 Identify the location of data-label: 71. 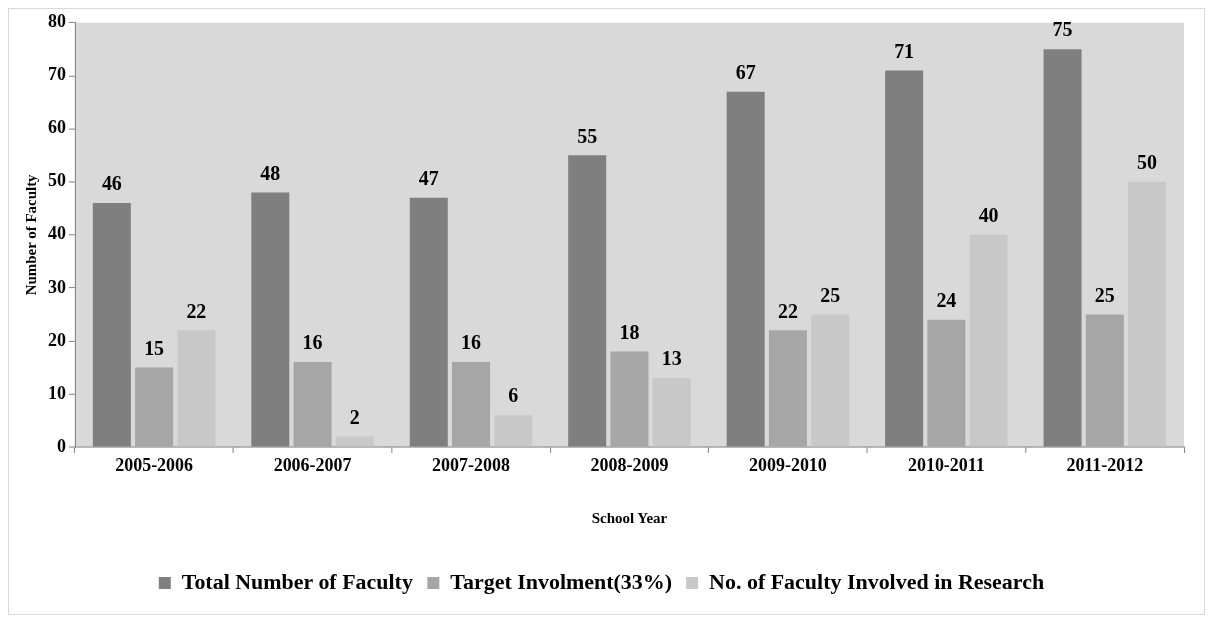
(904, 50).